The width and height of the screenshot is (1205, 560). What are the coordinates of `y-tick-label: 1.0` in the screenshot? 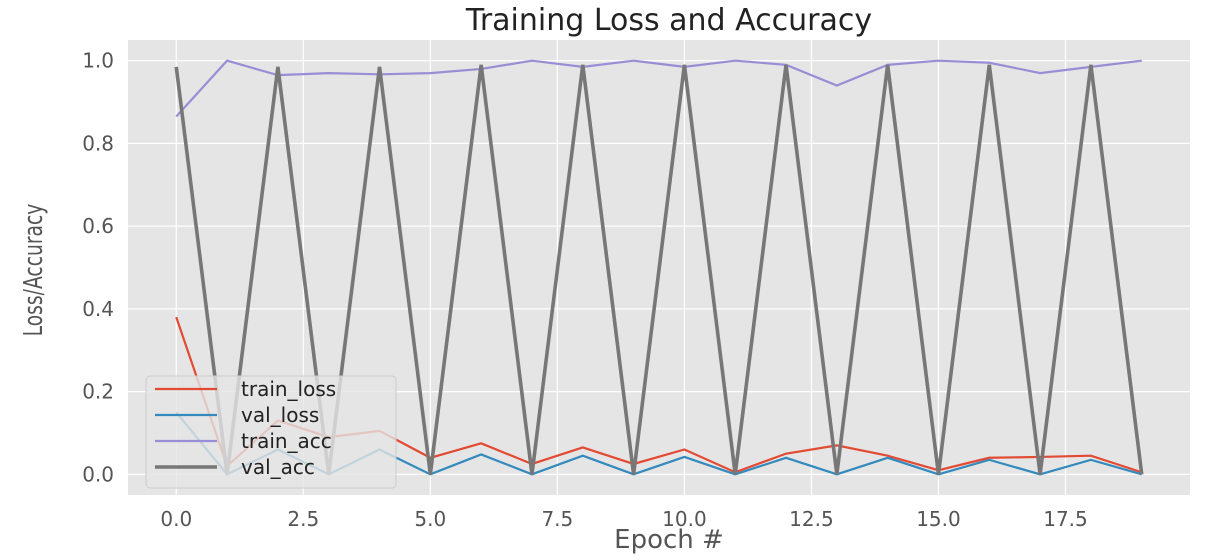 It's located at (98, 61).